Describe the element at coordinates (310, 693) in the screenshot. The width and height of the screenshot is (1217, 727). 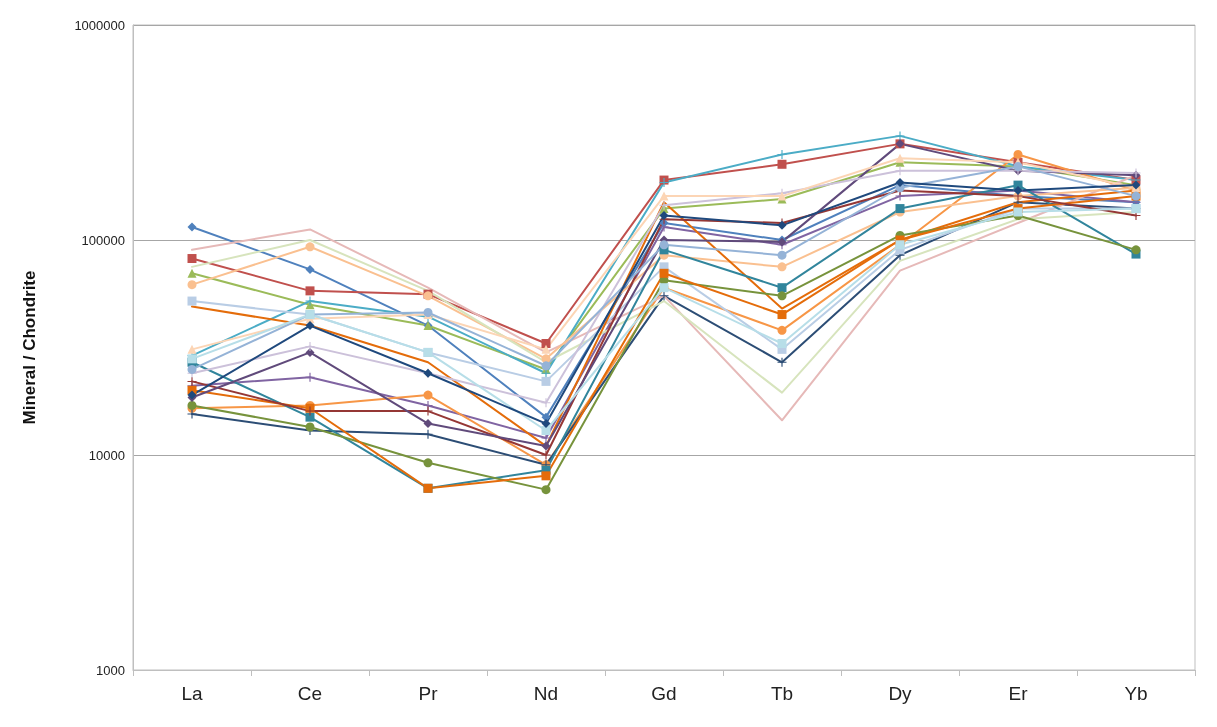
I see `x-tick-label: Ce` at that location.